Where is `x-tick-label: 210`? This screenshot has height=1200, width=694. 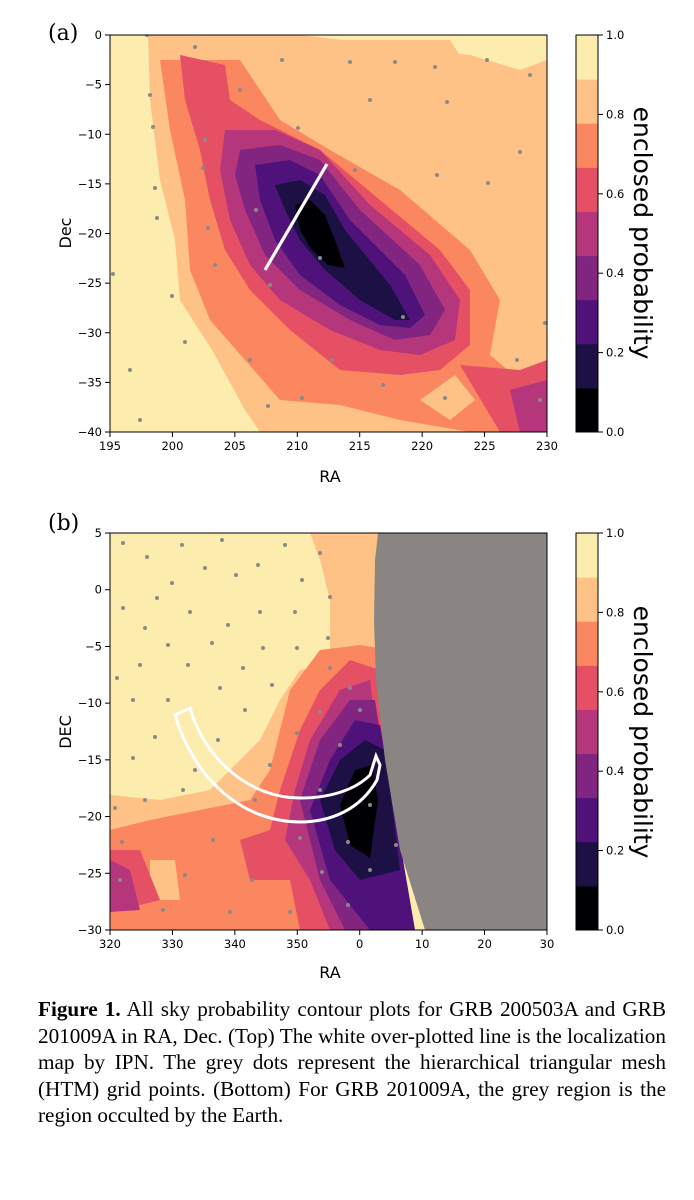
x-tick-label: 210 is located at coordinates (297, 446).